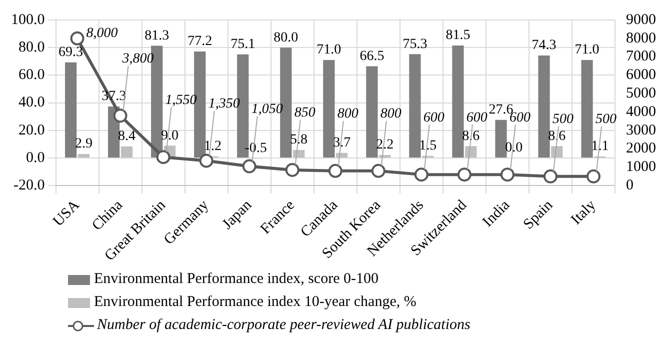 The width and height of the screenshot is (671, 348). Describe the element at coordinates (283, 325) in the screenshot. I see `legend-label: Number of academic-corporate peer-reviewed AI publications` at that location.